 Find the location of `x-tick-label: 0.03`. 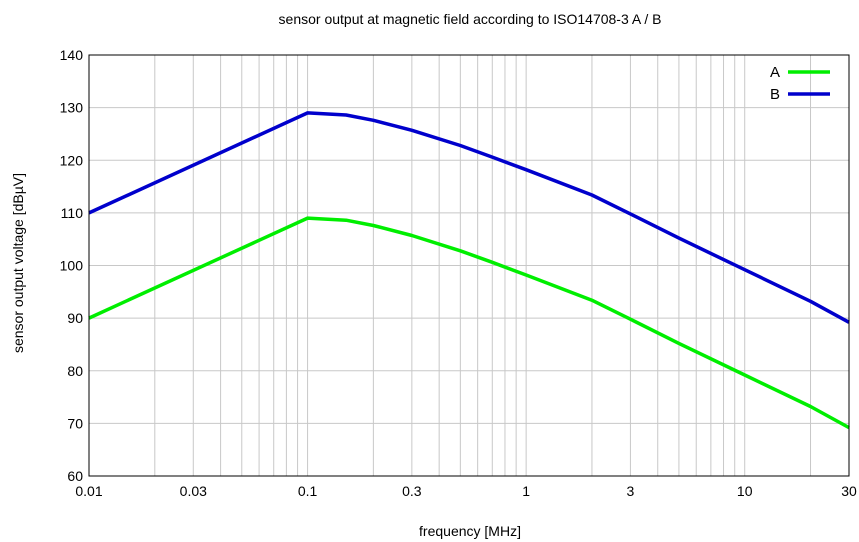

x-tick-label: 0.03 is located at coordinates (193, 491).